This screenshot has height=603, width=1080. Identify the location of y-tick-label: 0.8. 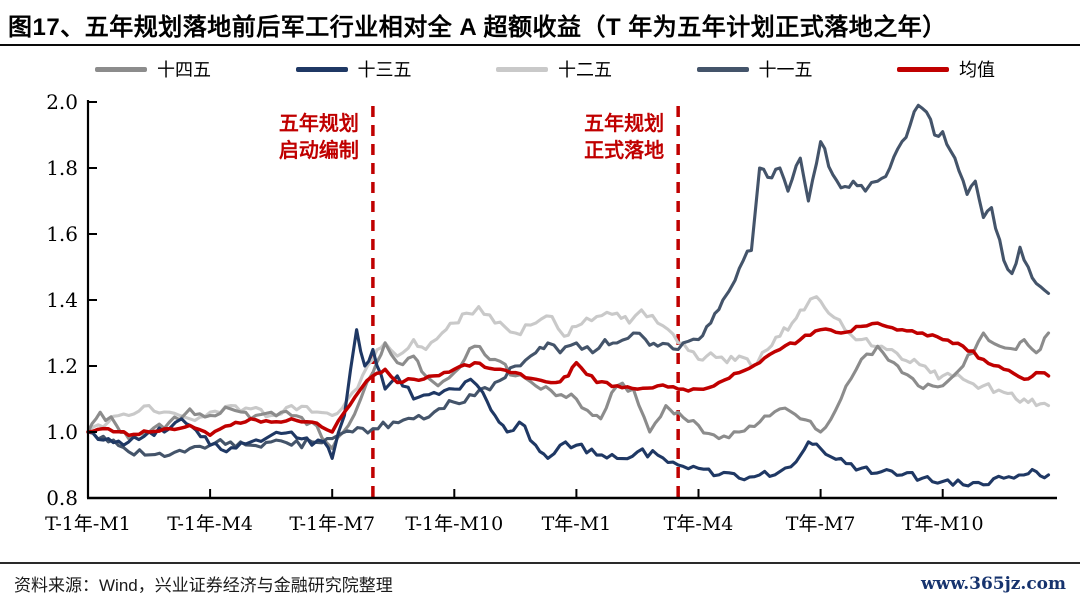
(62, 498).